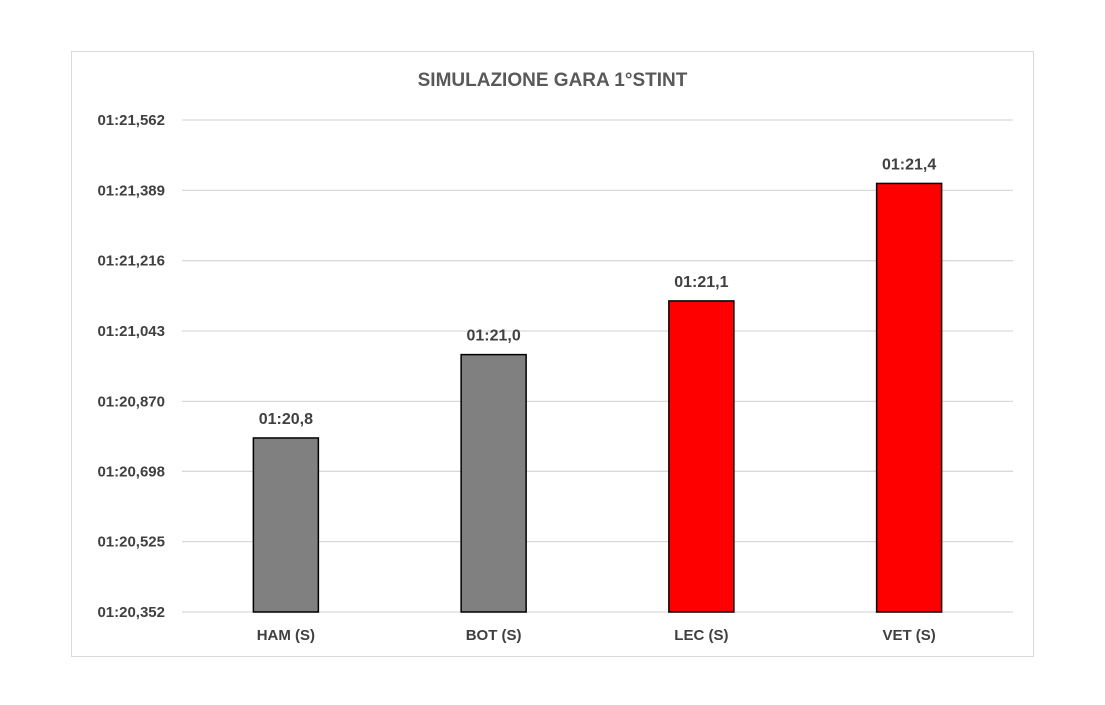 Image resolution: width=1105 pixels, height=705 pixels. Describe the element at coordinates (493, 336) in the screenshot. I see `data-label: 01:21,0` at that location.